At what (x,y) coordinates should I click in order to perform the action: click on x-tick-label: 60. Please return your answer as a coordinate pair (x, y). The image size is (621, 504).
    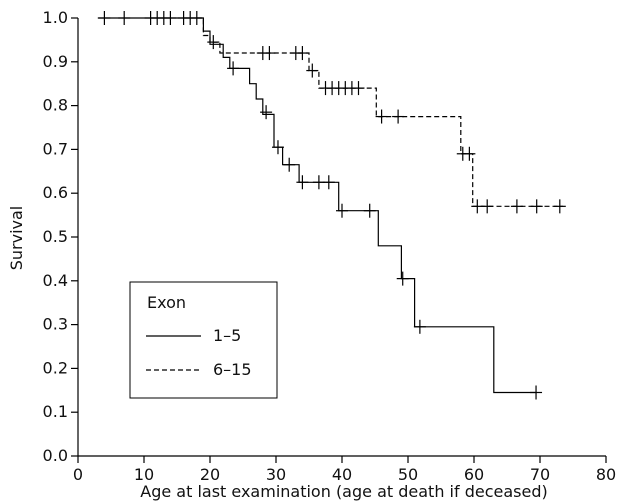
    Looking at the image, I should click on (474, 474).